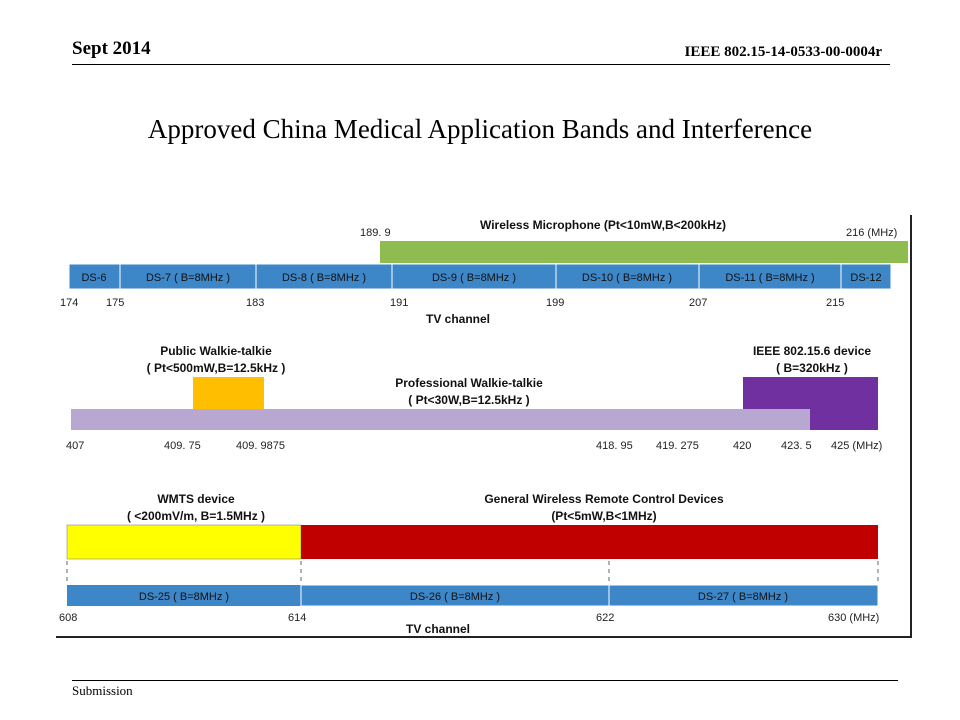  What do you see at coordinates (698, 303) in the screenshot?
I see `tick-207: 207` at bounding box center [698, 303].